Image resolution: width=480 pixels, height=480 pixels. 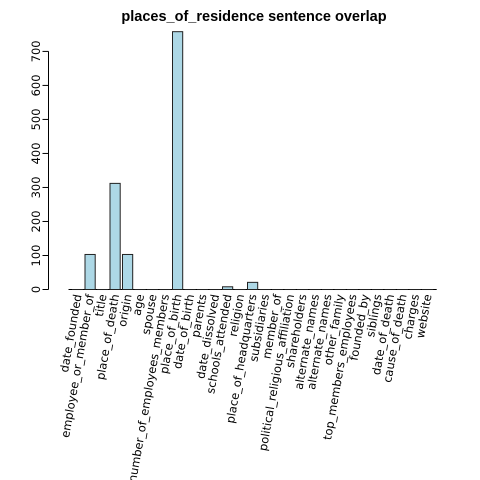 I want to click on bar-employee-or-member-of, so click(x=90, y=271).